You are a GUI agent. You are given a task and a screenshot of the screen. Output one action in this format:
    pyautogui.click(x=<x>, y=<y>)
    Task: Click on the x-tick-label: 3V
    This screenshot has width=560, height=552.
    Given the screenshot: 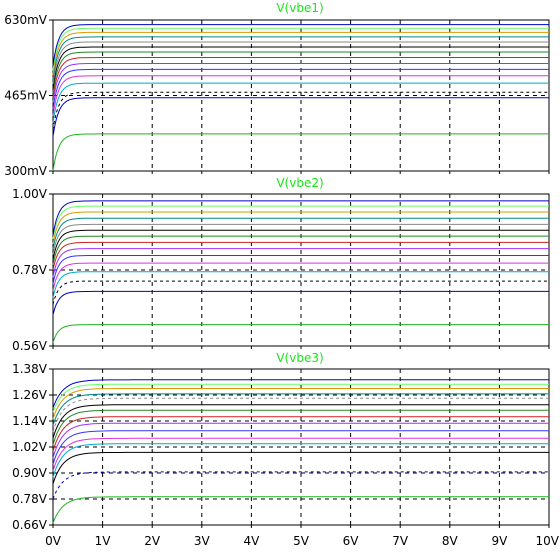 What is the action you would take?
    pyautogui.click(x=202, y=541)
    